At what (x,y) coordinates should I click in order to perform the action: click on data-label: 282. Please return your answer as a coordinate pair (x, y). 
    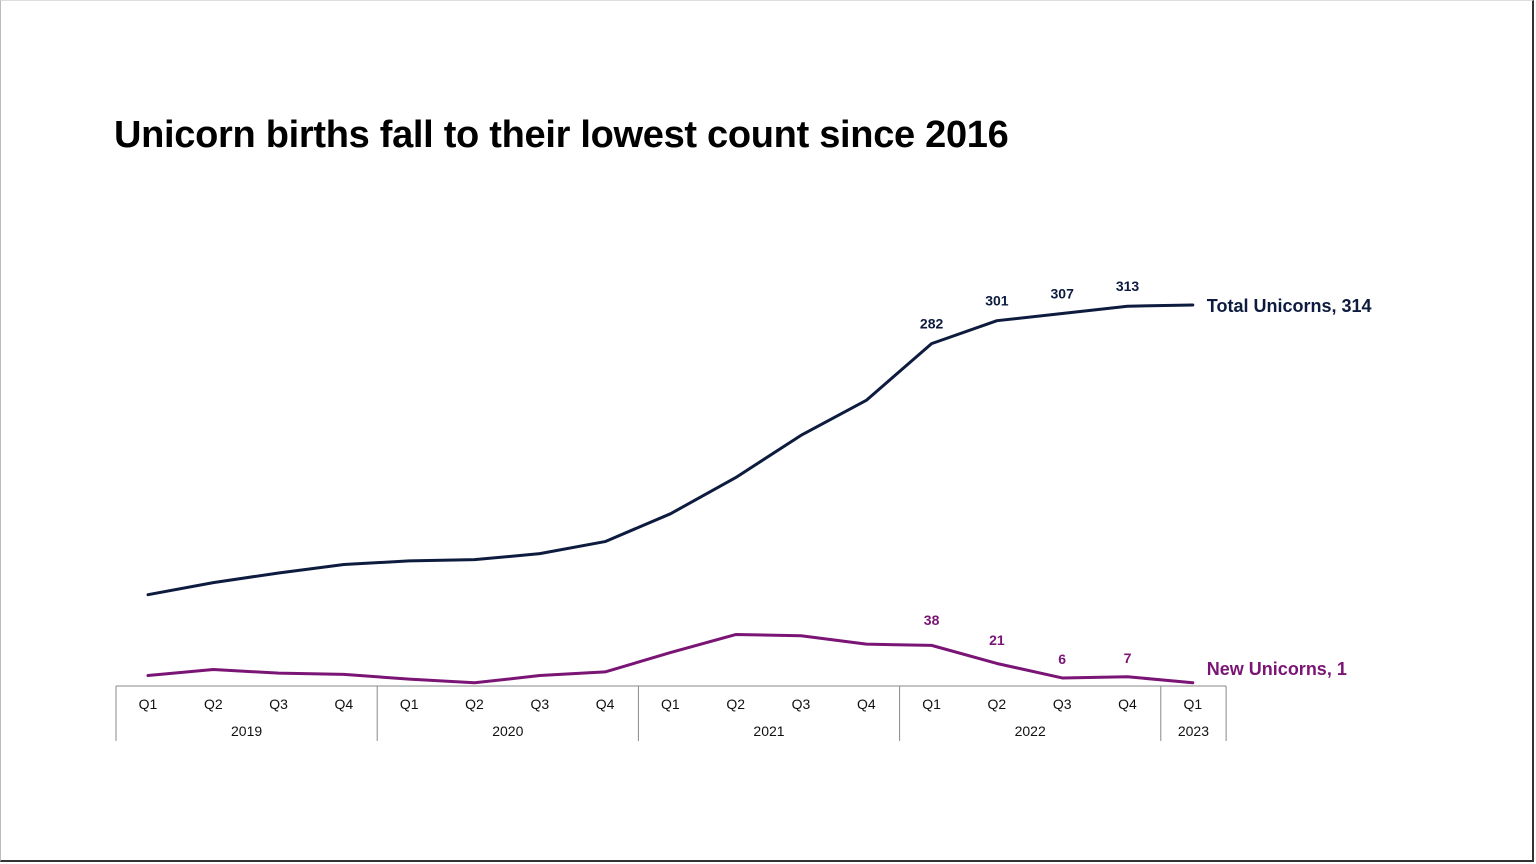
    Looking at the image, I should click on (932, 324).